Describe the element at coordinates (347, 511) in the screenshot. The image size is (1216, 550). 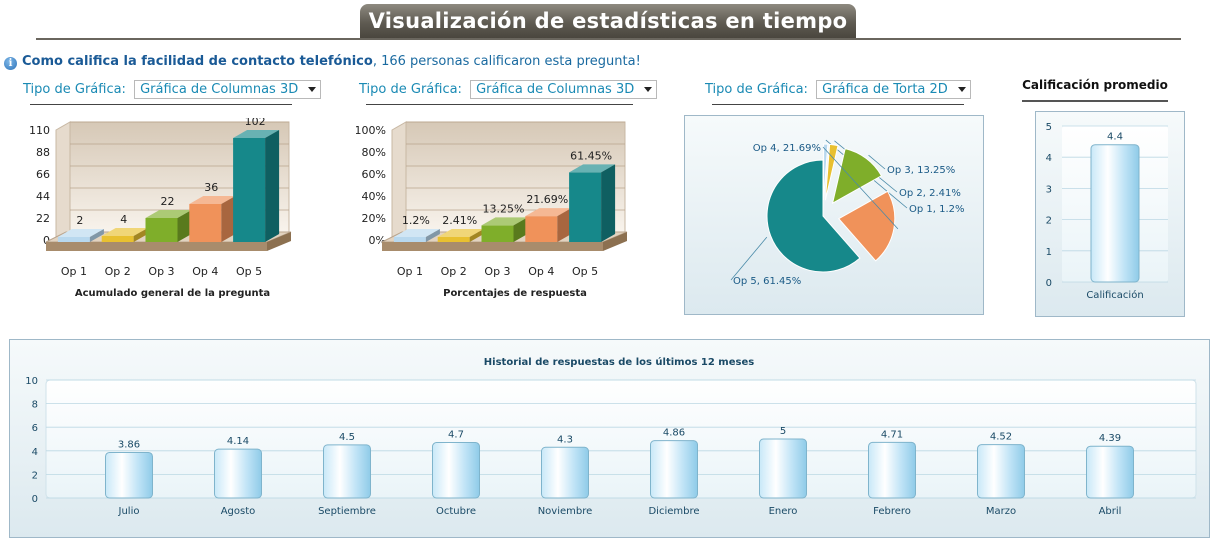
I see `x-tick-label: Septiembre` at that location.